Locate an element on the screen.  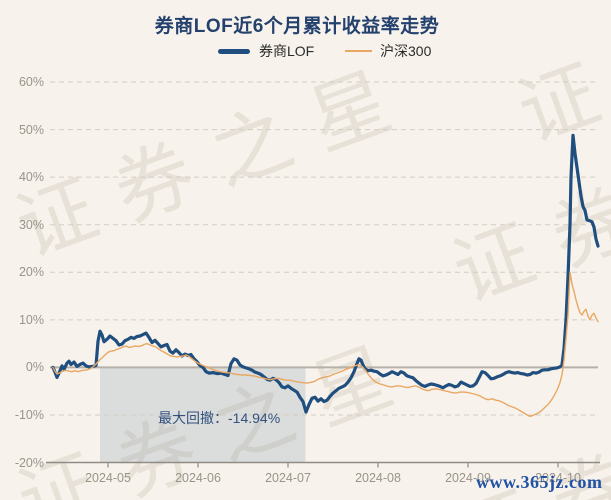
y-axis-label: 40% is located at coordinates (31, 177).